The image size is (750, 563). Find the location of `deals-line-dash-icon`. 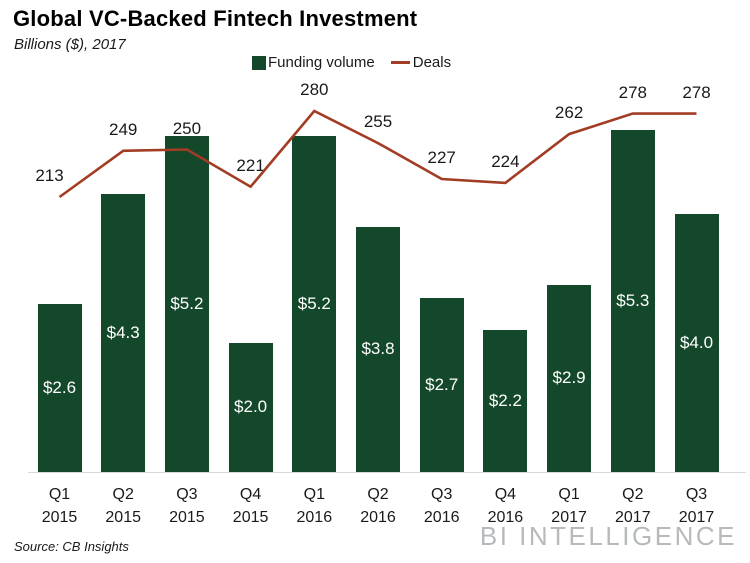

deals-line-dash-icon is located at coordinates (400, 62).